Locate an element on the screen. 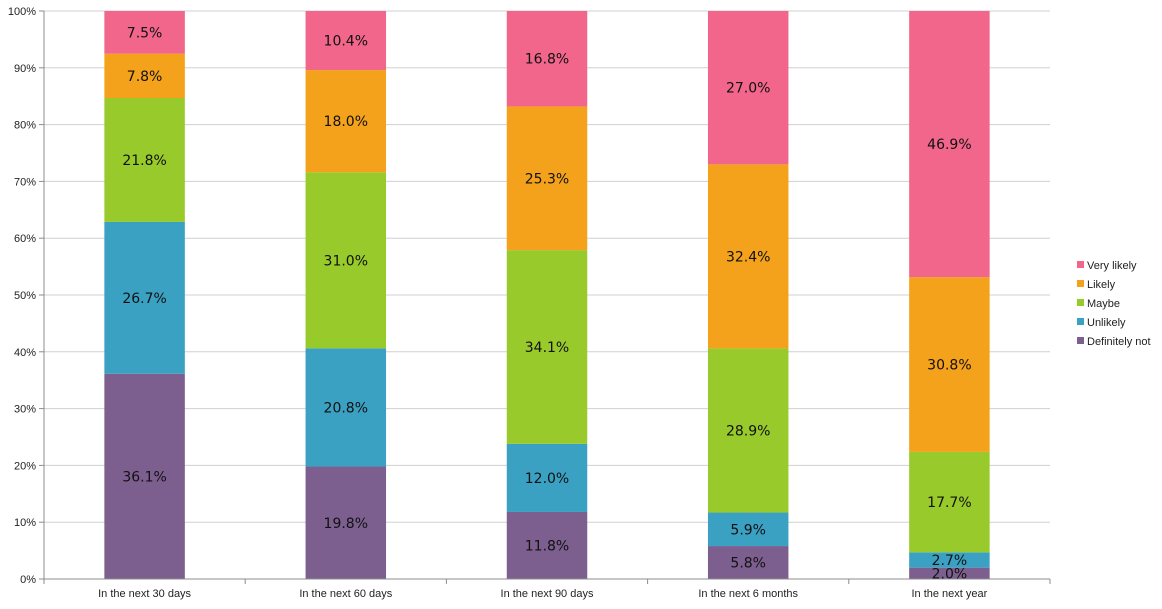 The image size is (1162, 609). data-label: 7.5% is located at coordinates (145, 33).